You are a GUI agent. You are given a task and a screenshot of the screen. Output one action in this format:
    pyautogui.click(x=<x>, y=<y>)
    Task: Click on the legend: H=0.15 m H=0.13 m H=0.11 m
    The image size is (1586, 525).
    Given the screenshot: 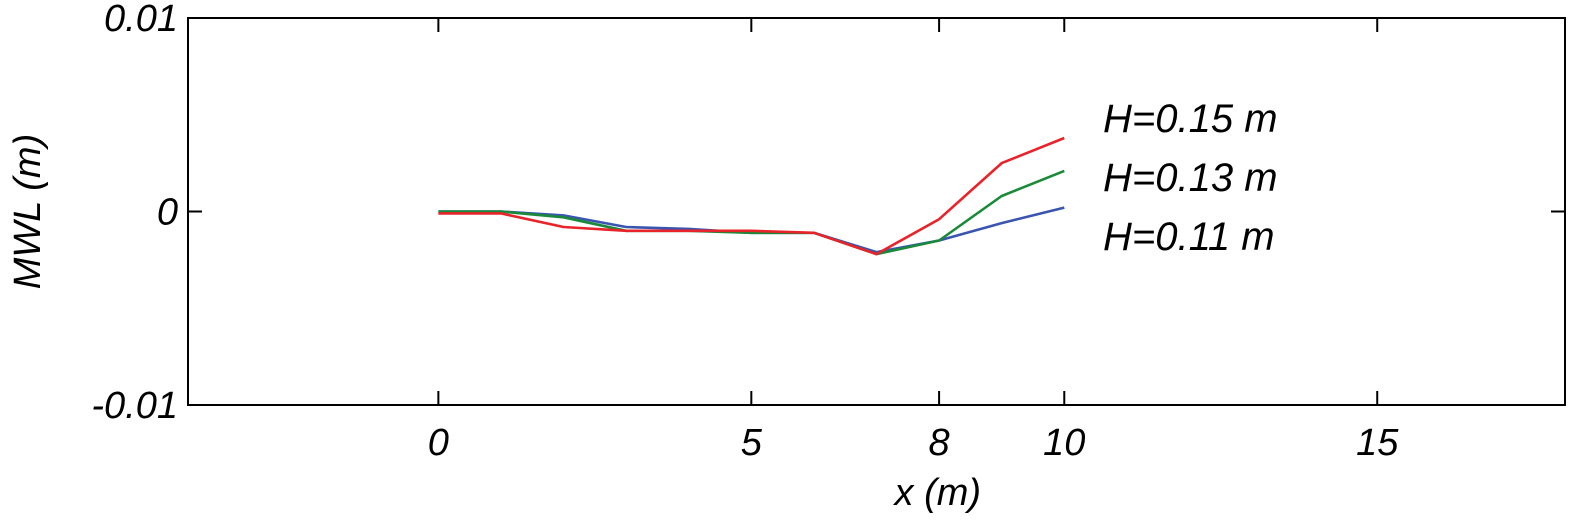 What is the action you would take?
    pyautogui.click(x=1190, y=178)
    